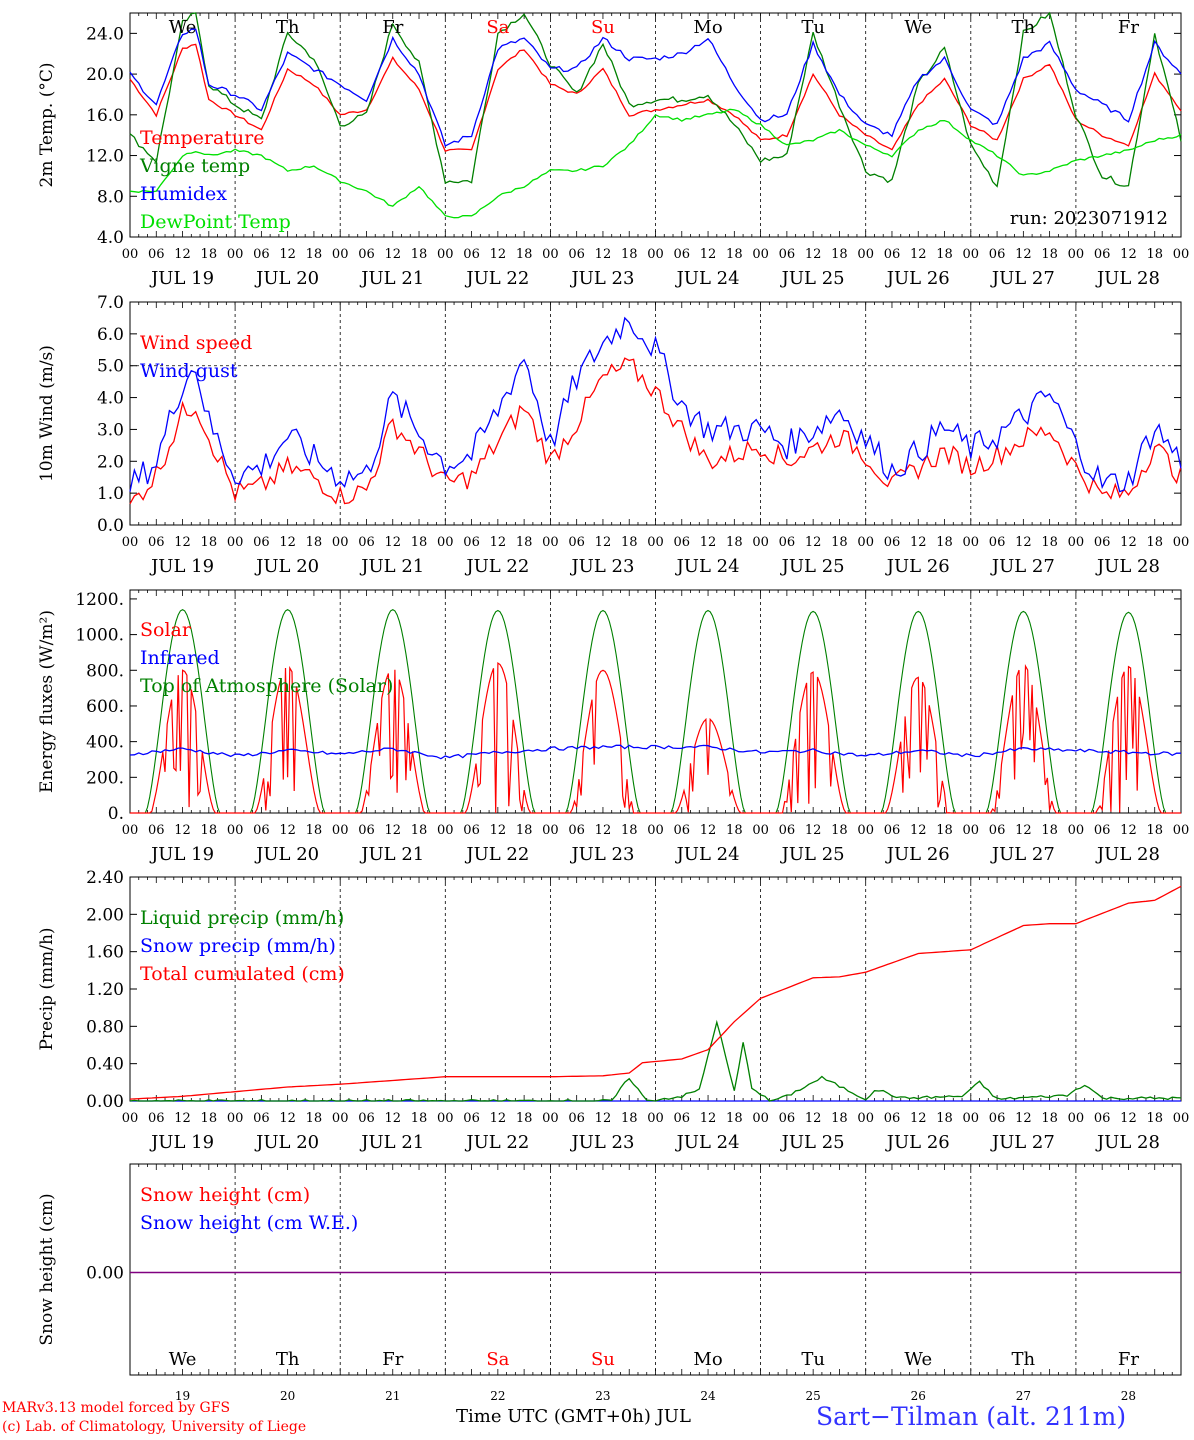  Describe the element at coordinates (812, 566) in the screenshot. I see `date-label: JUL 25` at that location.